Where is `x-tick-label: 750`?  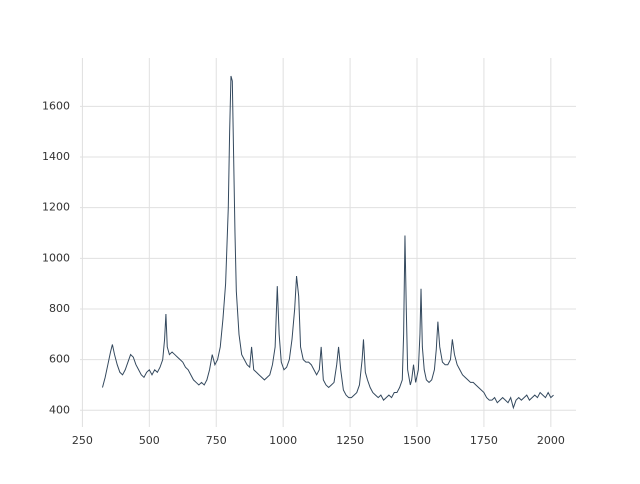
x-tick-label: 750 is located at coordinates (216, 440).